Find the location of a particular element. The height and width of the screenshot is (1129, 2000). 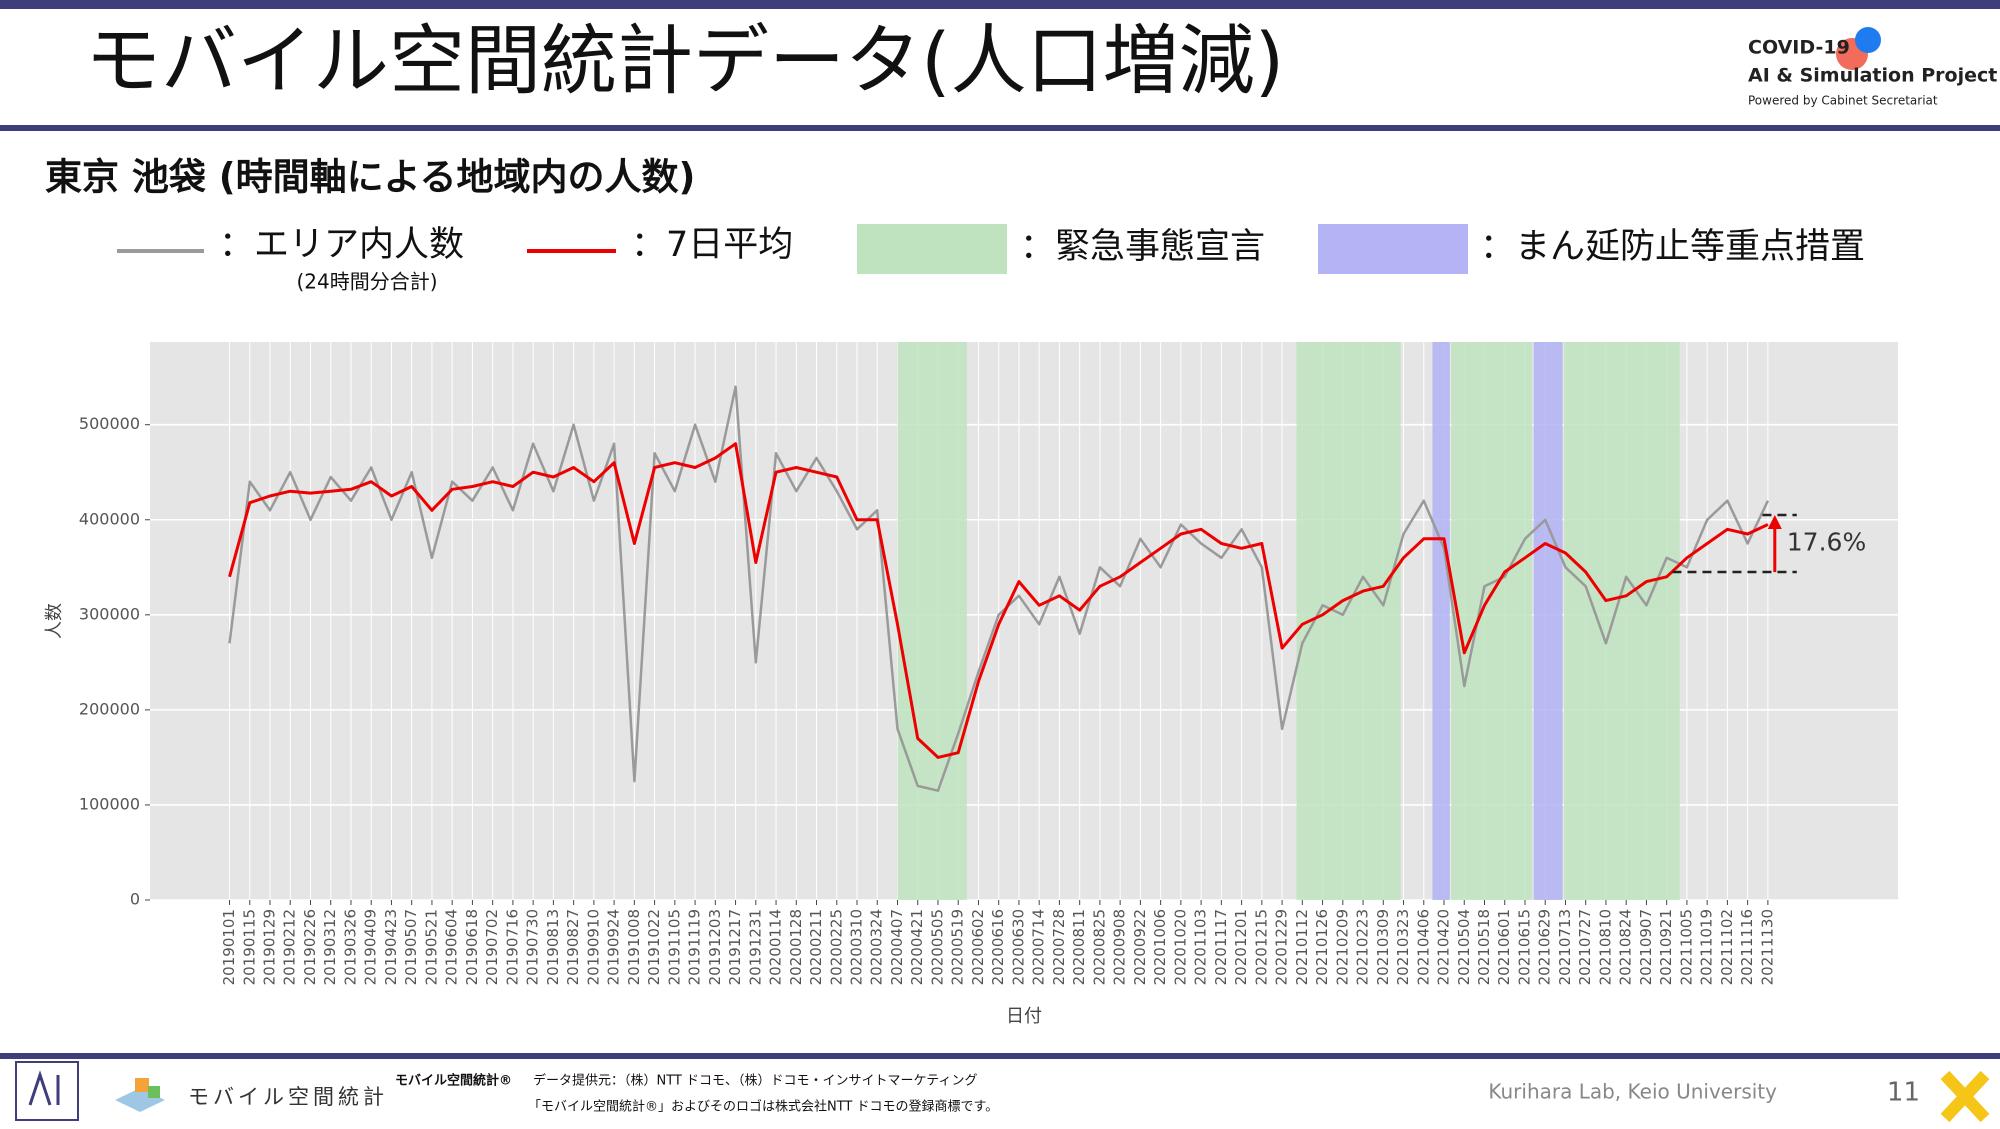

keio-mark is located at coordinates (1965, 1096).